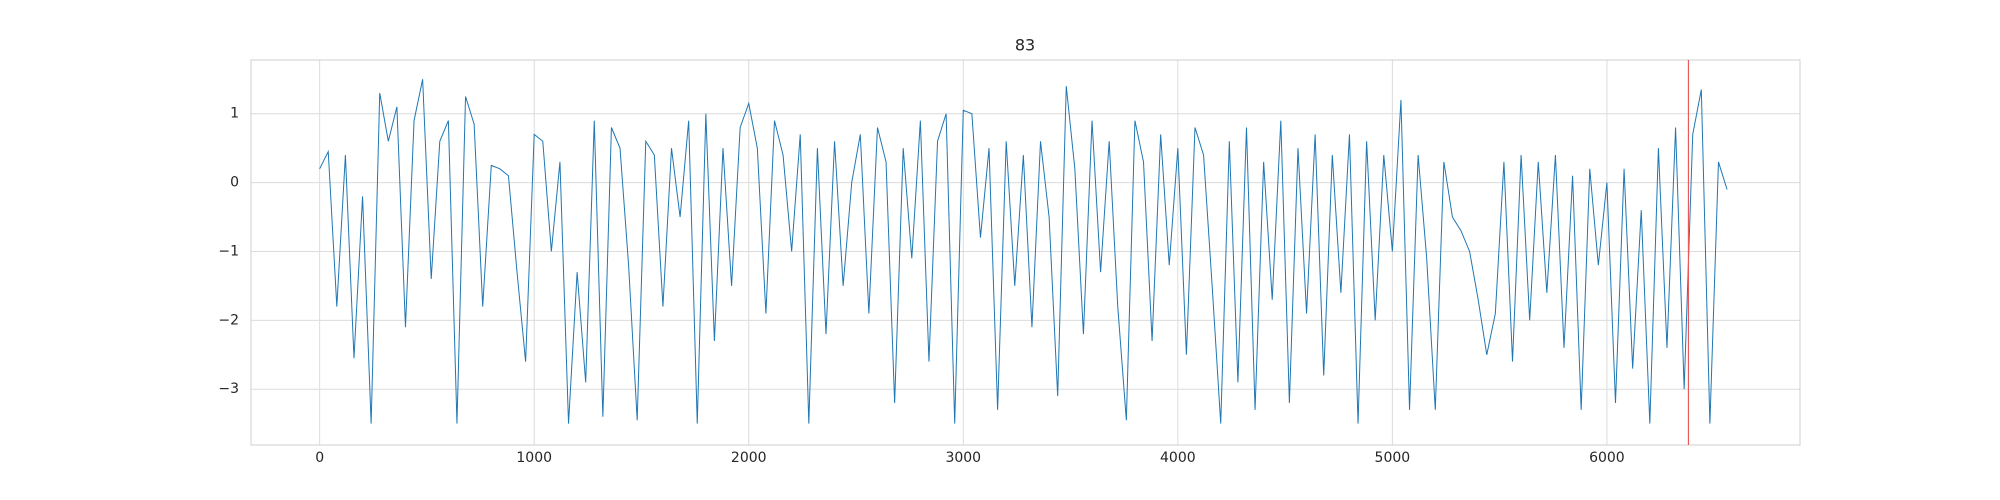 The width and height of the screenshot is (2000, 500). What do you see at coordinates (1025, 45) in the screenshot?
I see `chart-title: 83` at bounding box center [1025, 45].